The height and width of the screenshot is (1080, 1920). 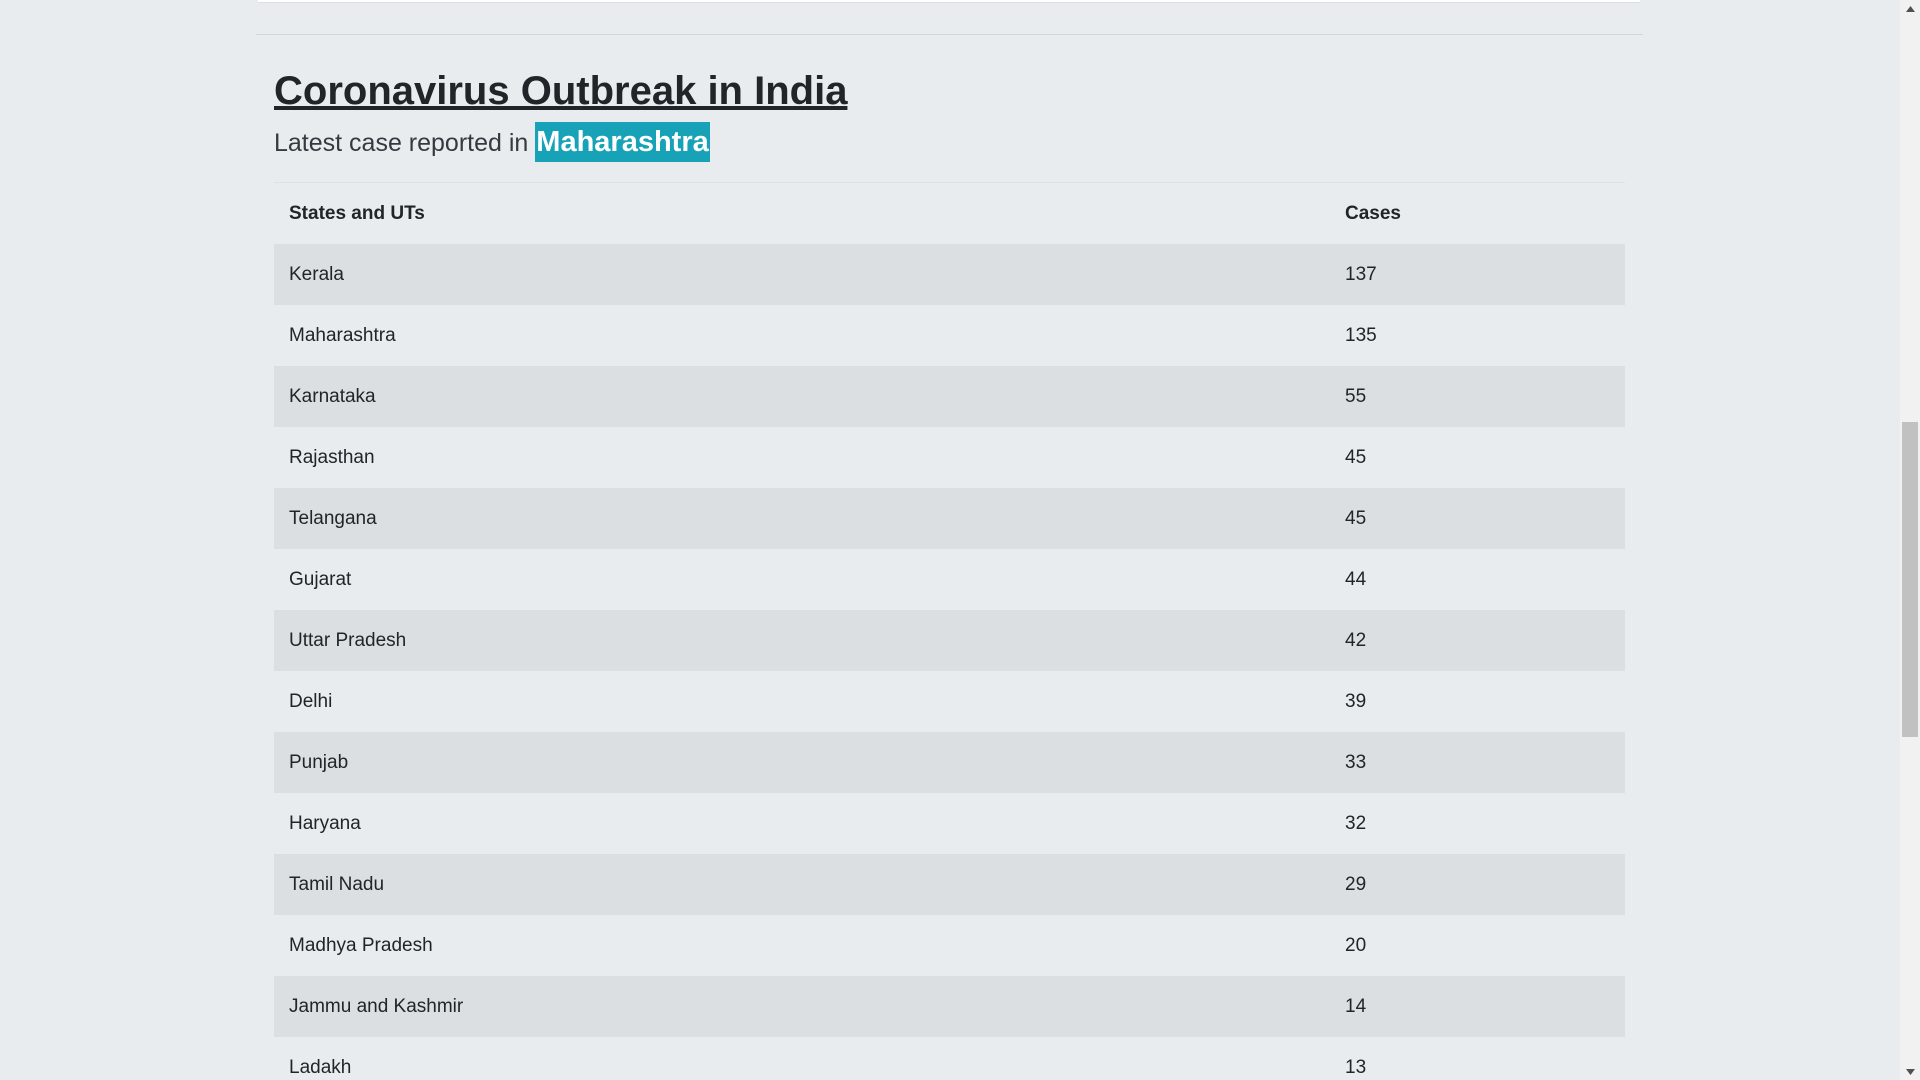 I want to click on state-cell: Madhya Pradesh, so click(x=802, y=945).